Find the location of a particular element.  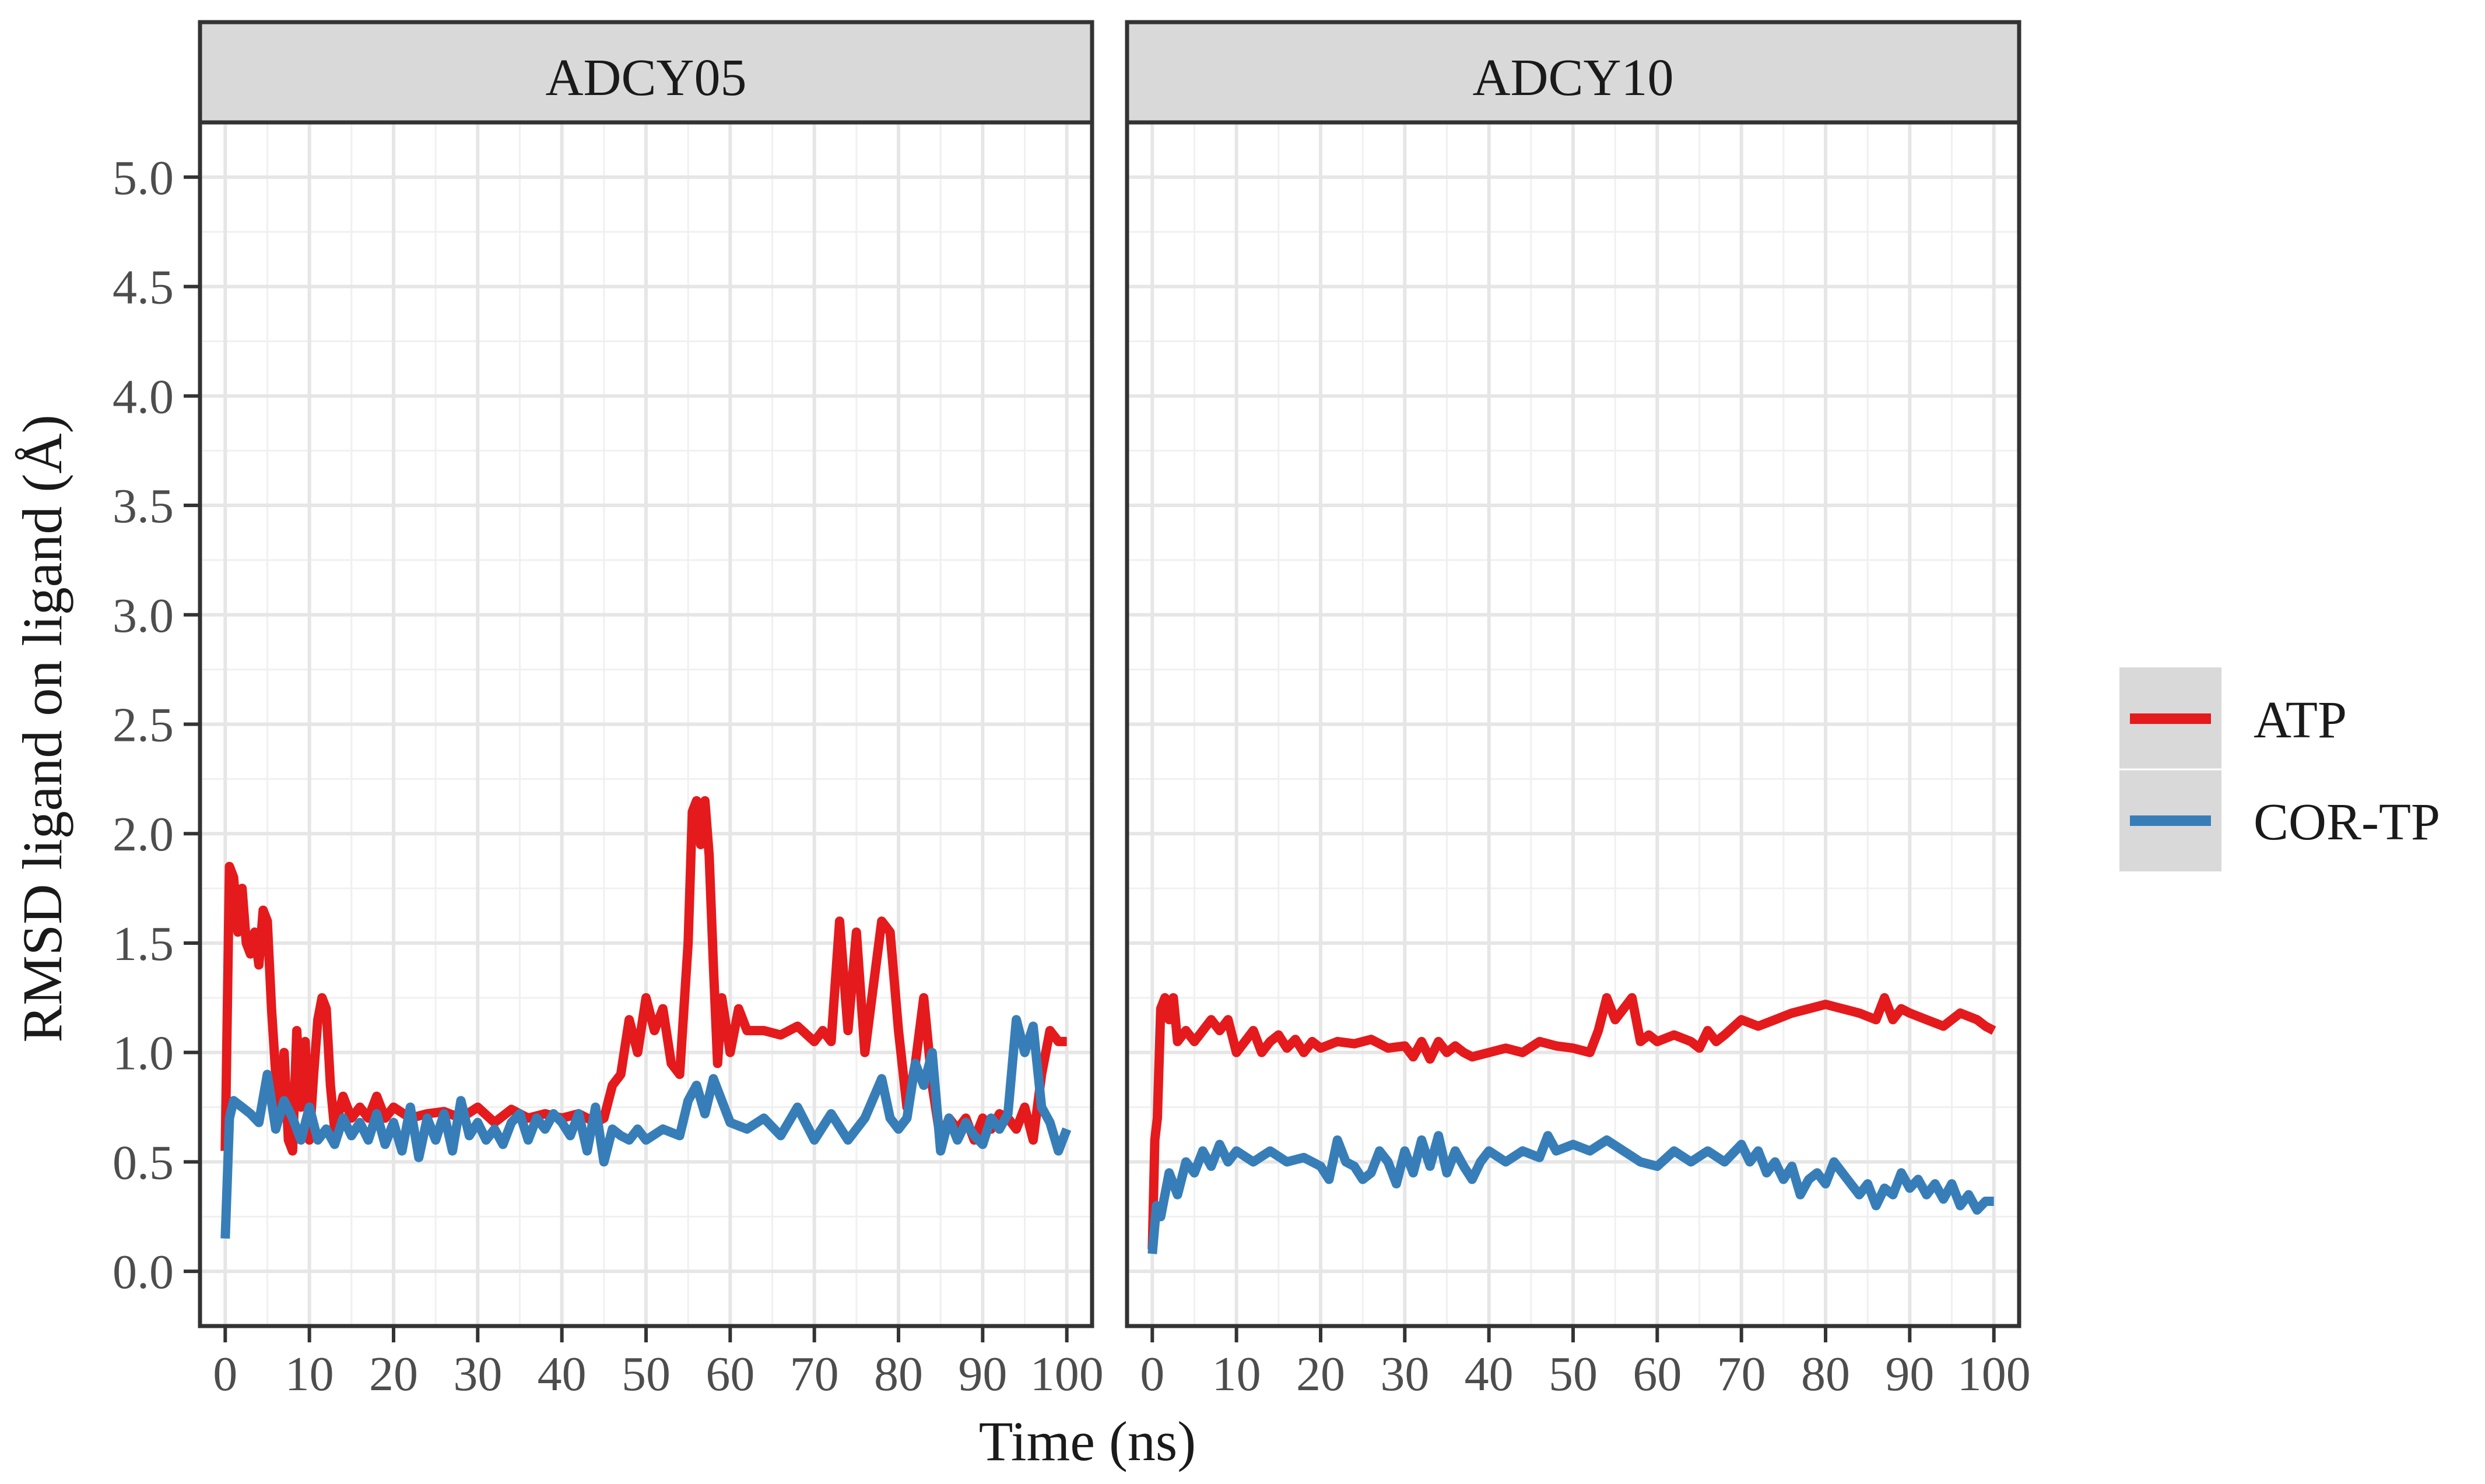

y-tick-label: 5.0 is located at coordinates (143, 178).